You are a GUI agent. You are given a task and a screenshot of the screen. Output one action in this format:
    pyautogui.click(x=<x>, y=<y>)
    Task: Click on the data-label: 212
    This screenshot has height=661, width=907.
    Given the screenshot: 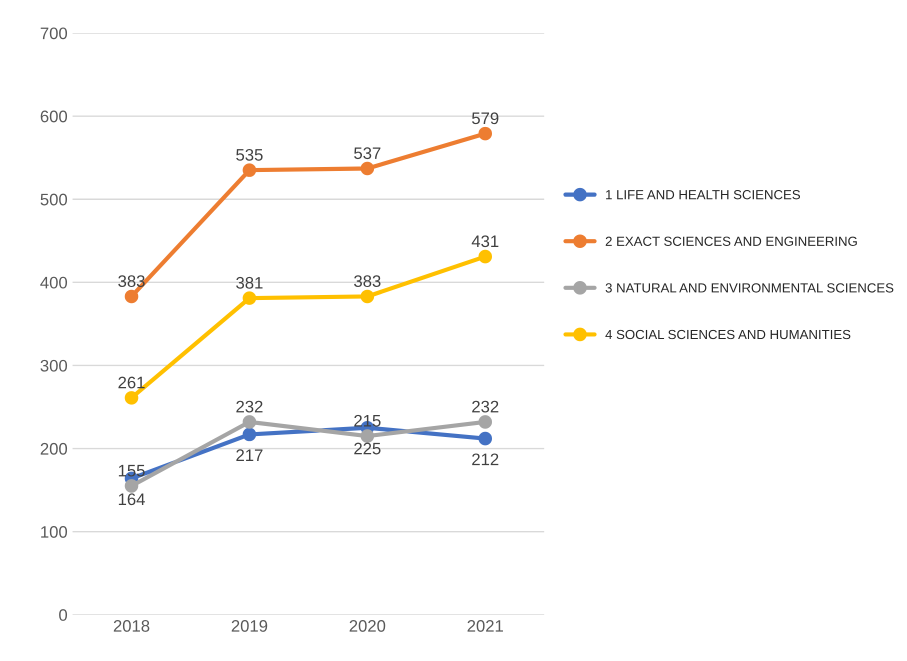 What is the action you would take?
    pyautogui.click(x=485, y=459)
    